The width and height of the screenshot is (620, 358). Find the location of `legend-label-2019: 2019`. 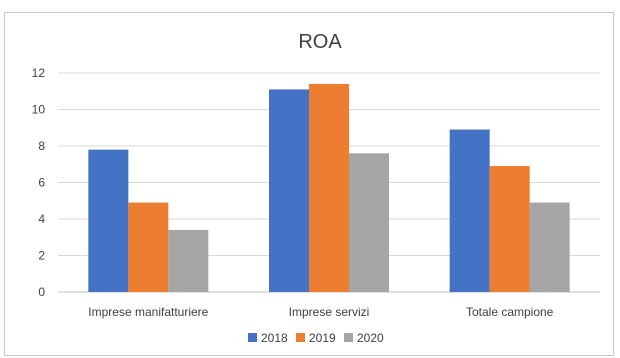

legend-label-2019: 2019 is located at coordinates (322, 338).